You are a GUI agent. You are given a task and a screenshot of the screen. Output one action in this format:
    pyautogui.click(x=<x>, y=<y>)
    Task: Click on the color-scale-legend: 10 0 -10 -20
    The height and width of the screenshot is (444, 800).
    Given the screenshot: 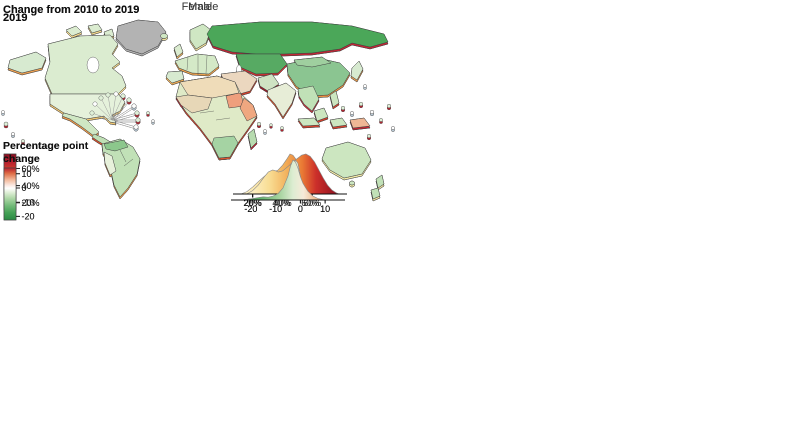 What is the action you would take?
    pyautogui.click(x=19, y=194)
    